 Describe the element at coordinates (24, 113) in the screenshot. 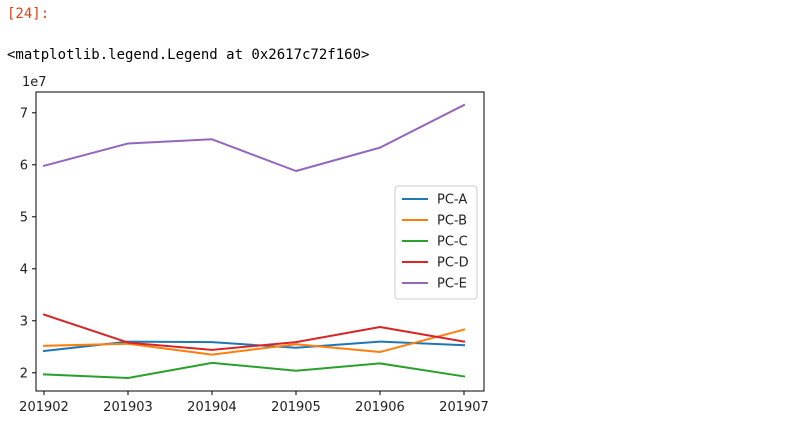

I see `y-tick-label: 7` at that location.